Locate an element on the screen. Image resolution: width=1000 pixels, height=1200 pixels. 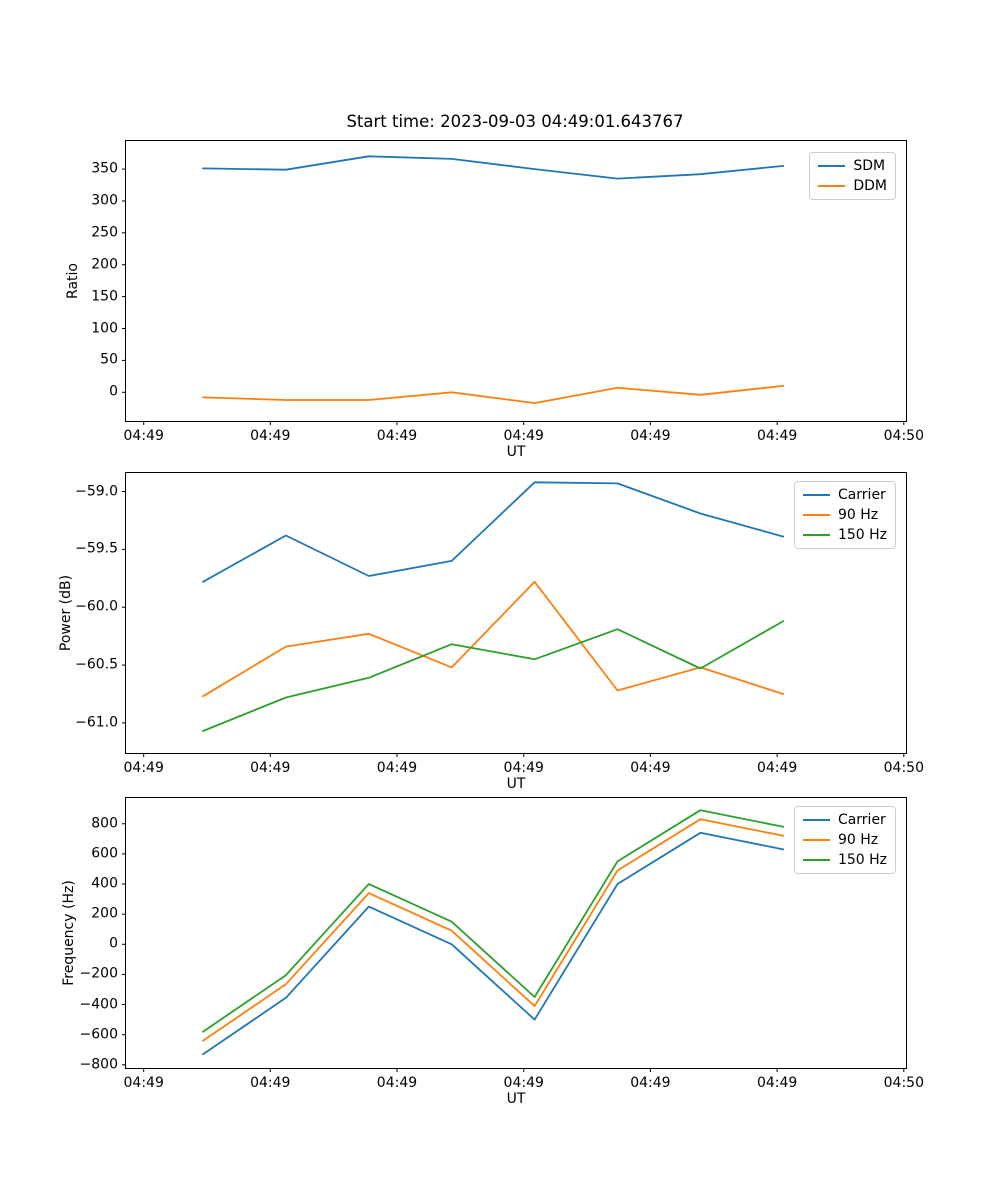
y-tick-label: −60.5 is located at coordinates (96, 664).